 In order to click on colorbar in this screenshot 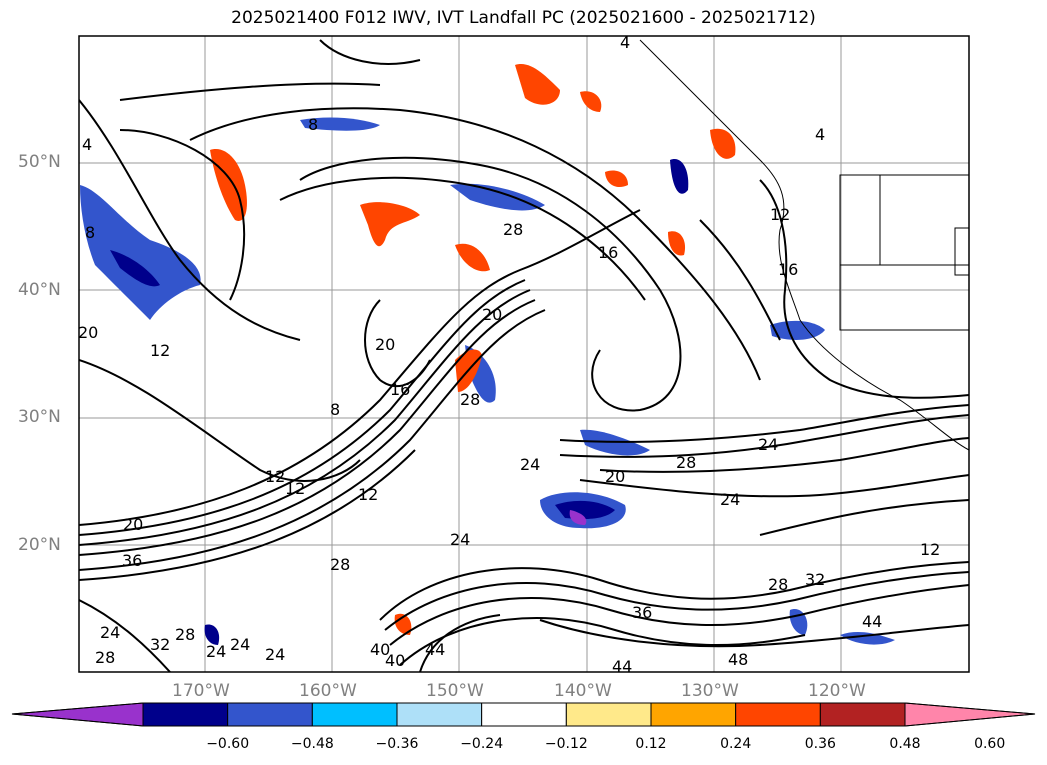, I will do `click(523, 714)`.